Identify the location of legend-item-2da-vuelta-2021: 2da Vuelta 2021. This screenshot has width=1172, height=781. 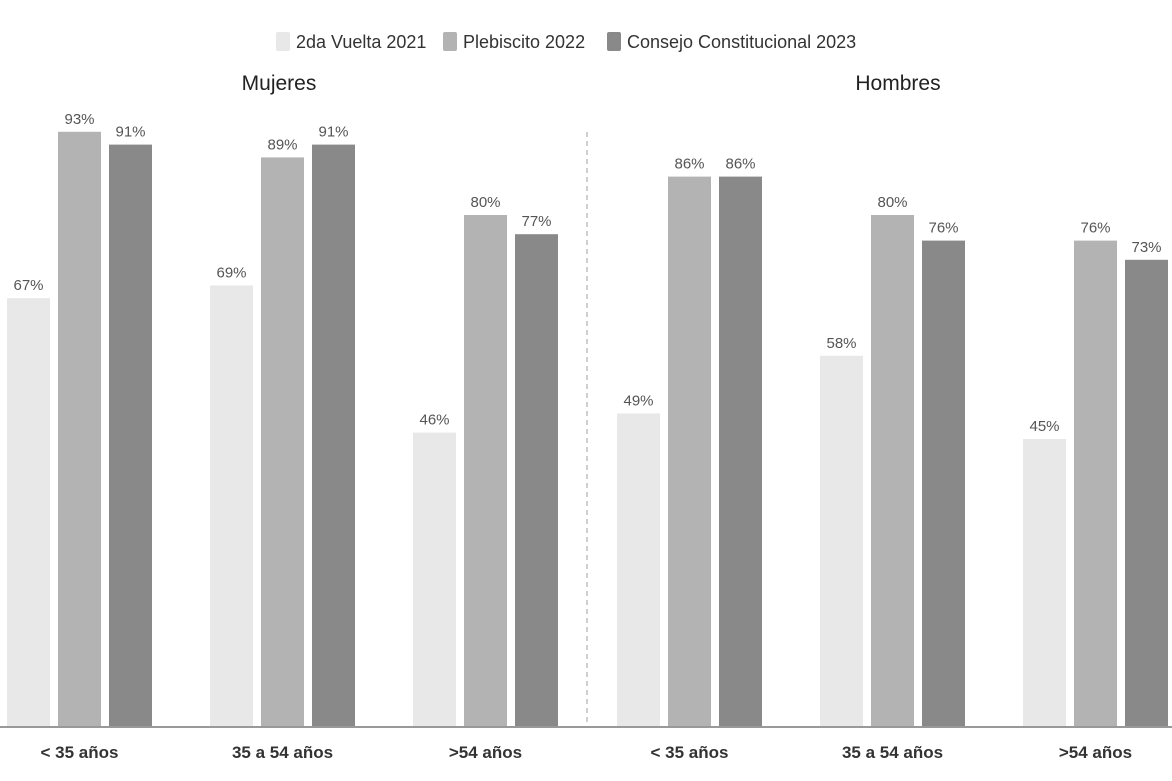
(351, 42).